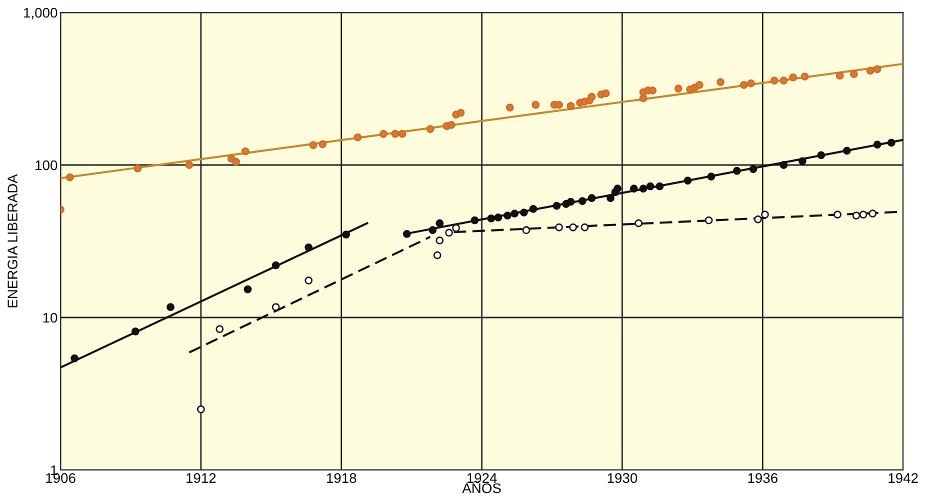 The width and height of the screenshot is (931, 500). What do you see at coordinates (41, 14) in the screenshot?
I see `y-tick-label: 1,000` at bounding box center [41, 14].